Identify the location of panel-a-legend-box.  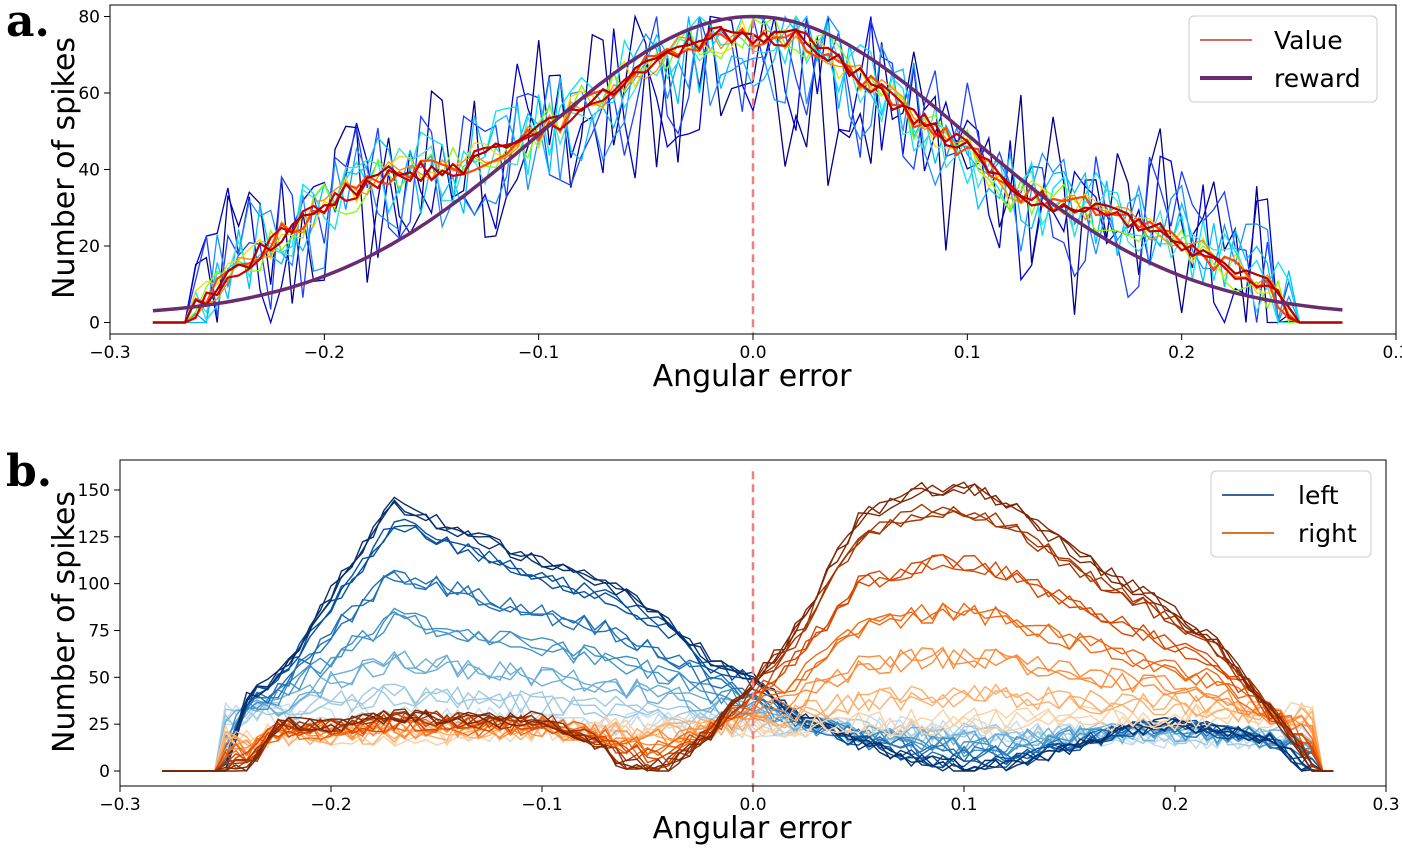
(1283, 59).